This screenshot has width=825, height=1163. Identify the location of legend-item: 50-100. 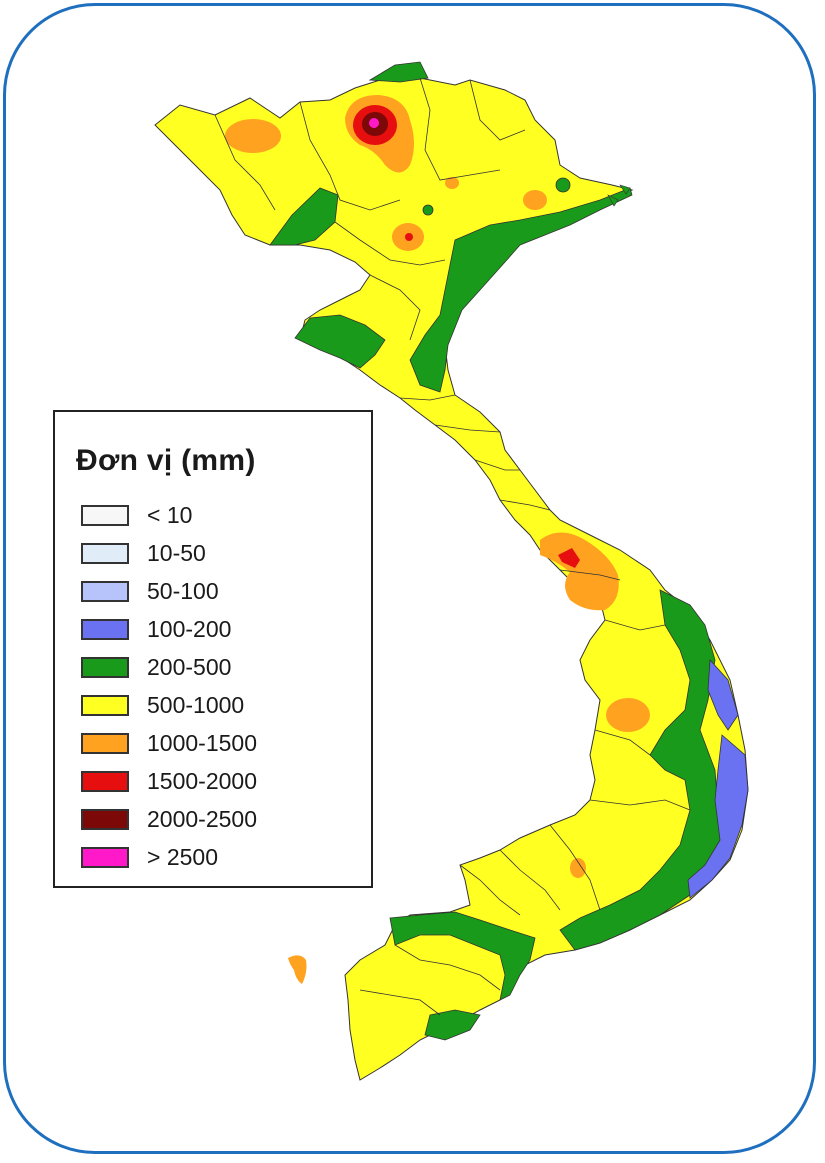
(169, 591).